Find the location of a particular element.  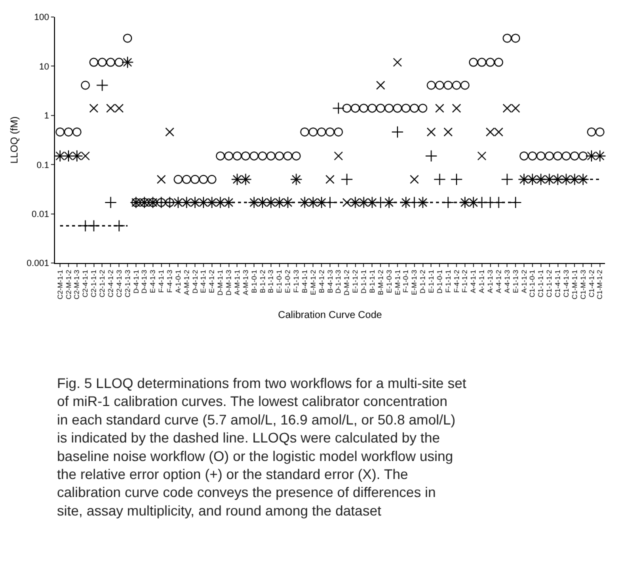

x-axis-title: Calibration Curve Code is located at coordinates (330, 315).